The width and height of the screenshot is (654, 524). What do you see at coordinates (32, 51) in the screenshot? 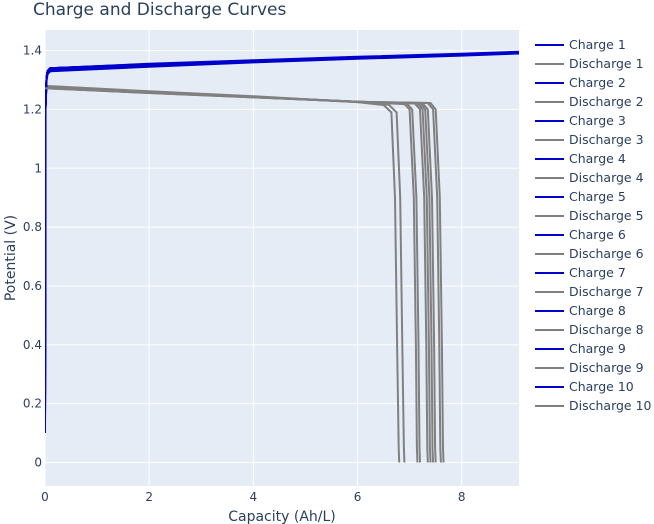
I see `y-tick-label: 1.4` at bounding box center [32, 51].